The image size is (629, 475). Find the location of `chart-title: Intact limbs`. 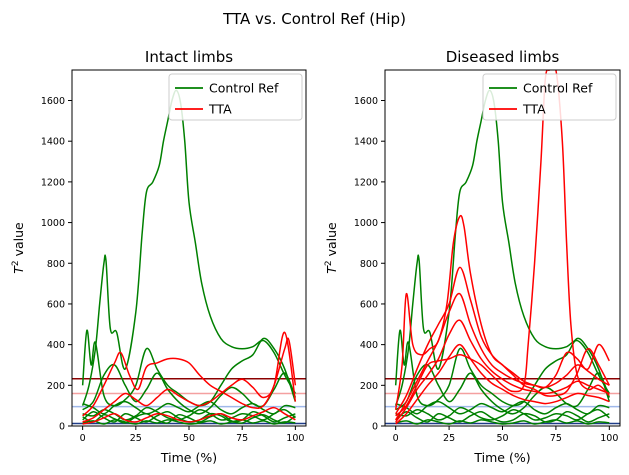

chart-title: Intact limbs is located at coordinates (189, 57).